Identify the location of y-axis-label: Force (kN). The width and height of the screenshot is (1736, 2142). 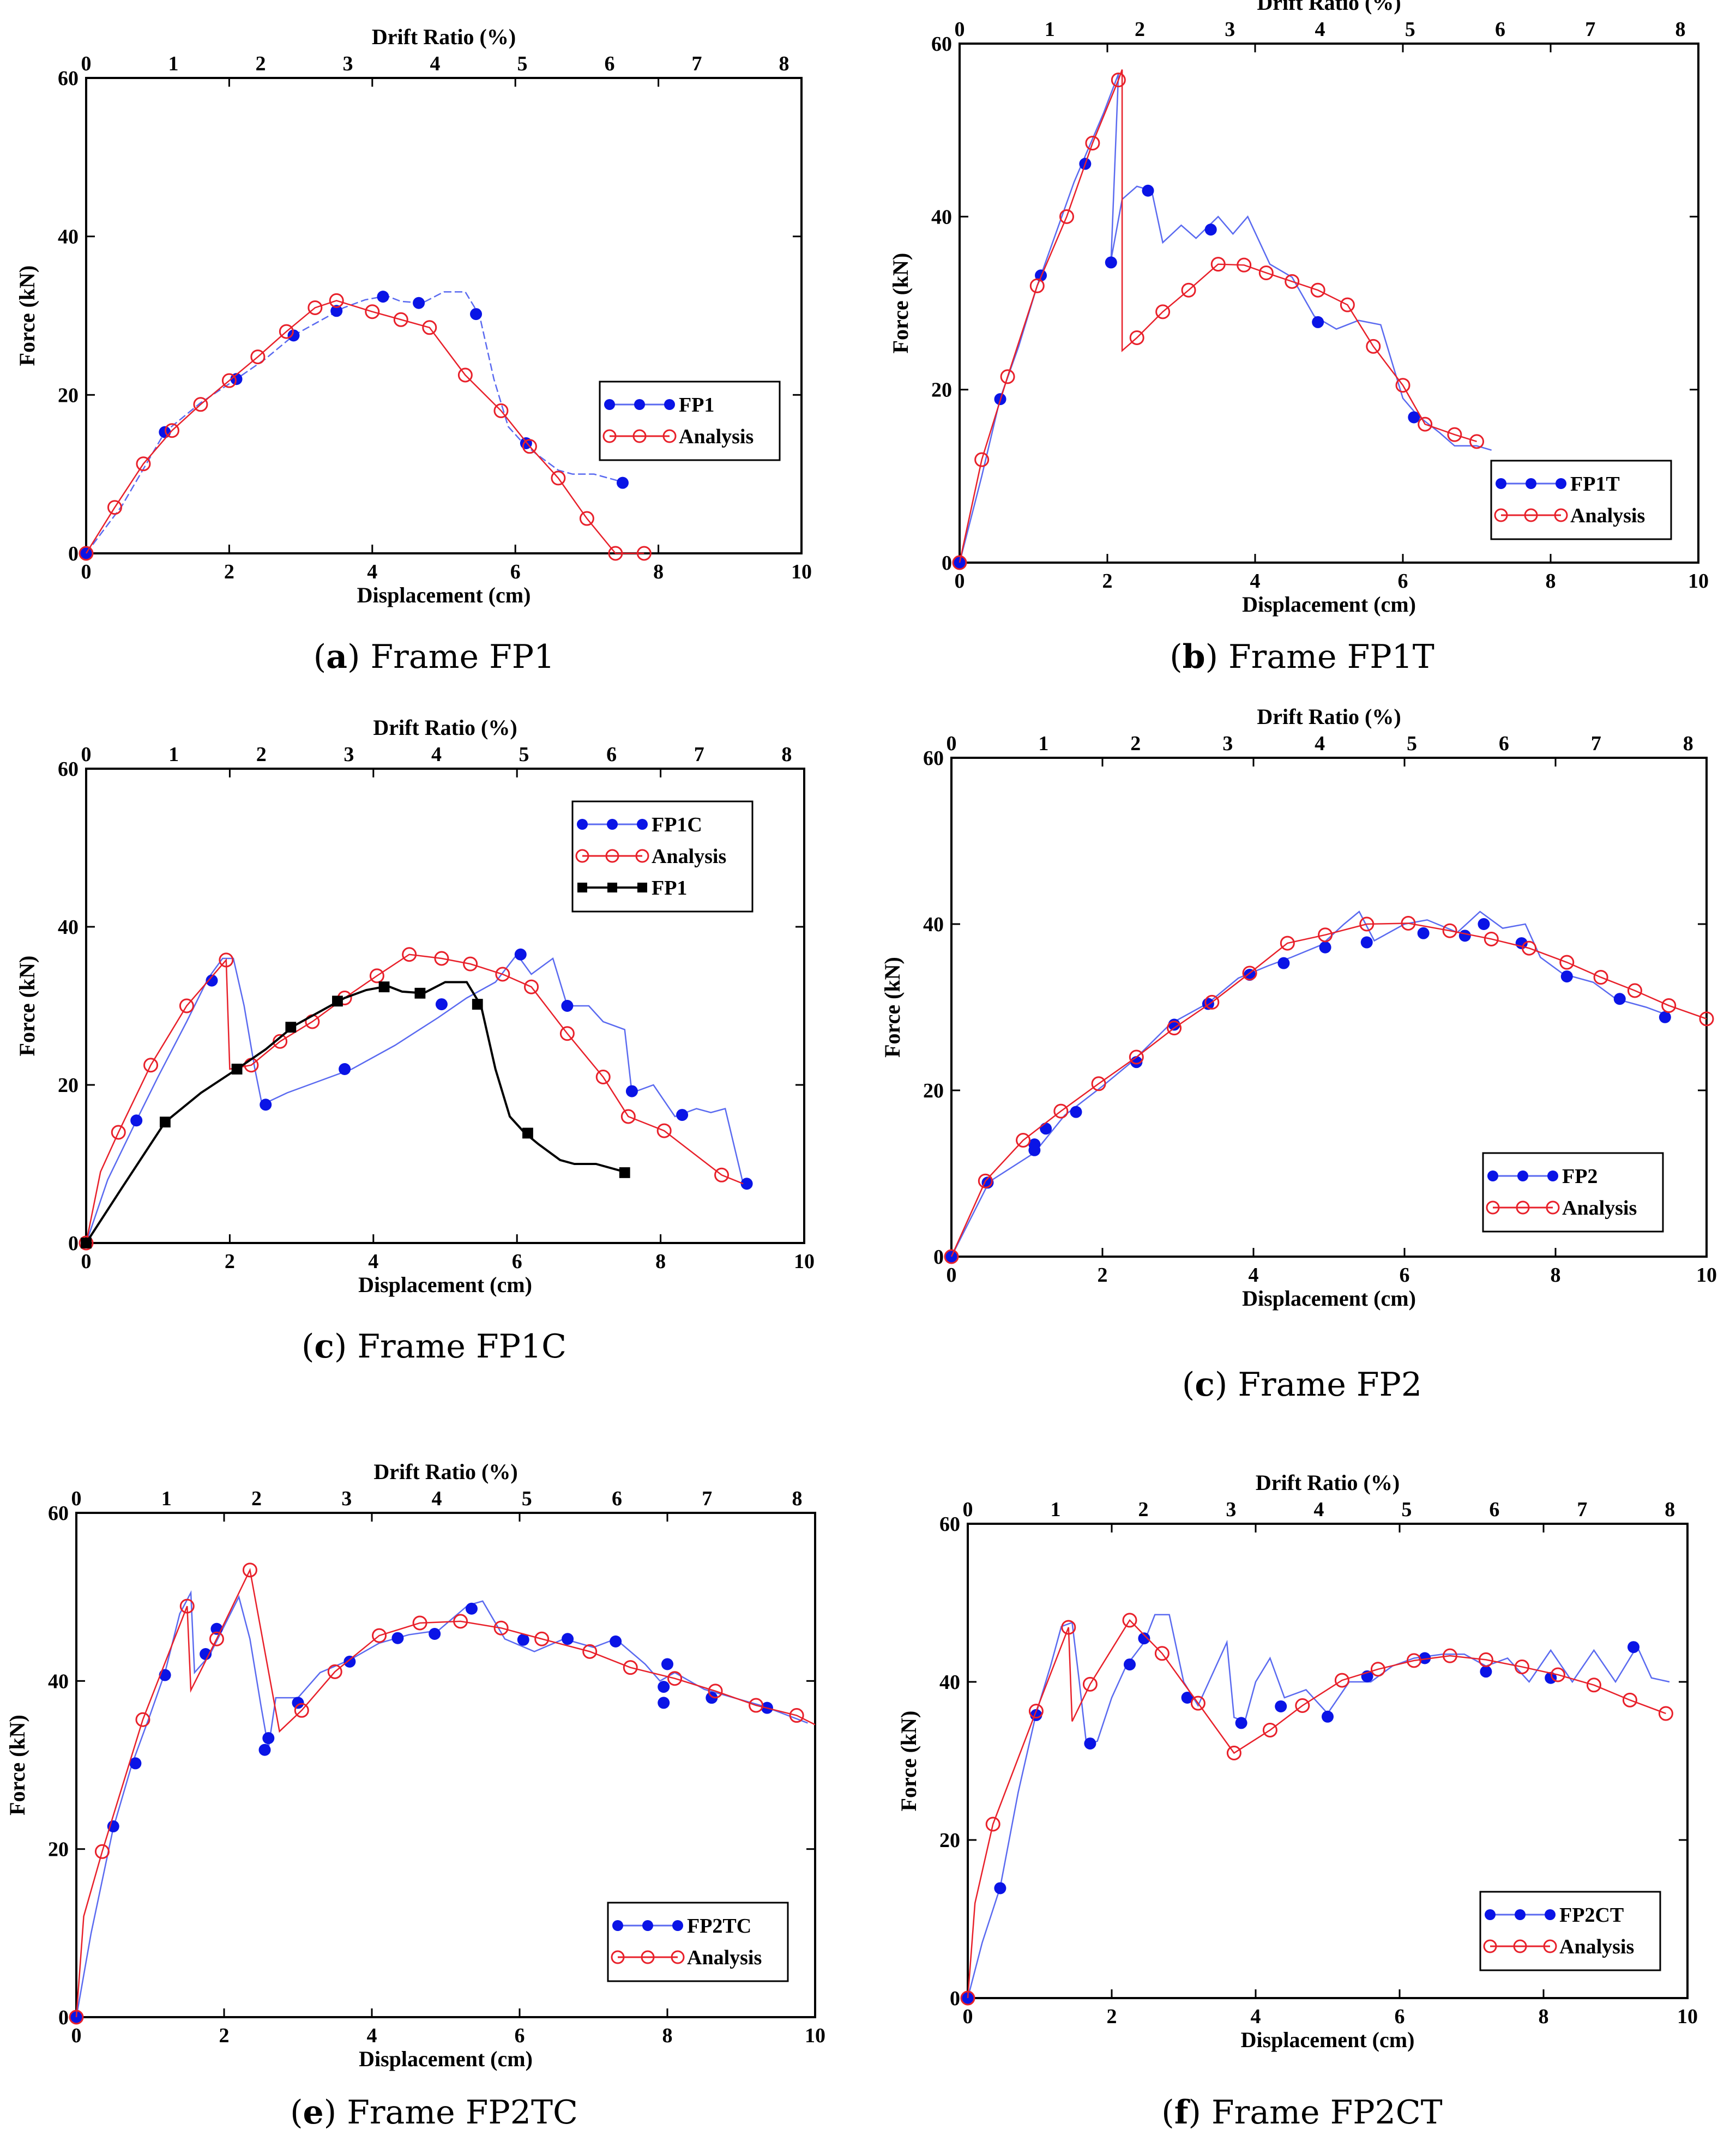
(908, 1761).